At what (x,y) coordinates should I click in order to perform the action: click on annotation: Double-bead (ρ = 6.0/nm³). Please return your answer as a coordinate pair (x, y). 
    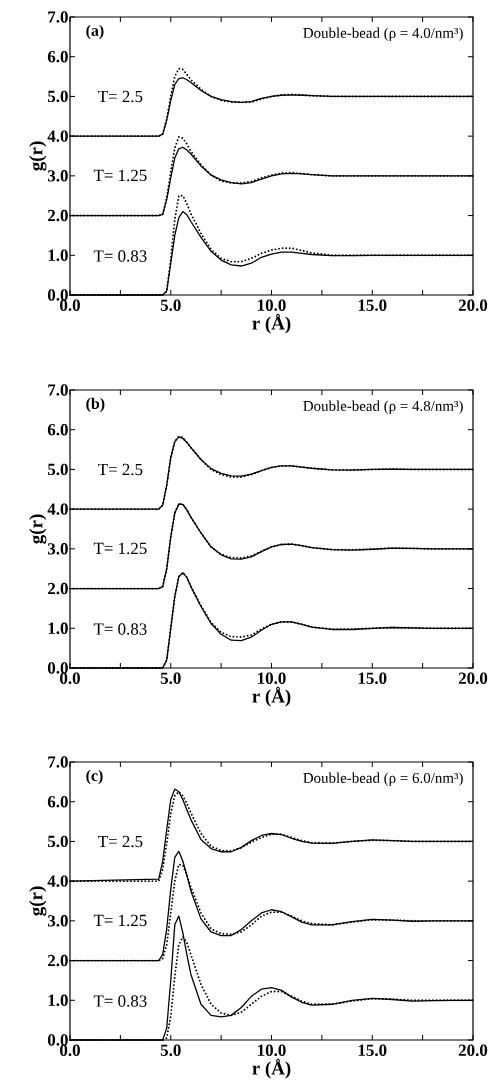
    Looking at the image, I should click on (383, 779).